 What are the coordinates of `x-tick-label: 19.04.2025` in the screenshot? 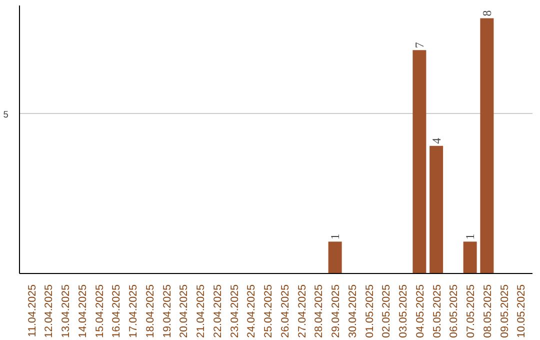 It's located at (167, 311).